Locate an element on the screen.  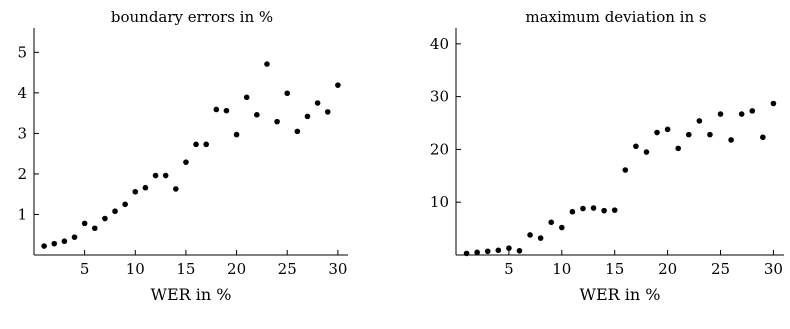
y-tick-label: 30 is located at coordinates (439, 97).